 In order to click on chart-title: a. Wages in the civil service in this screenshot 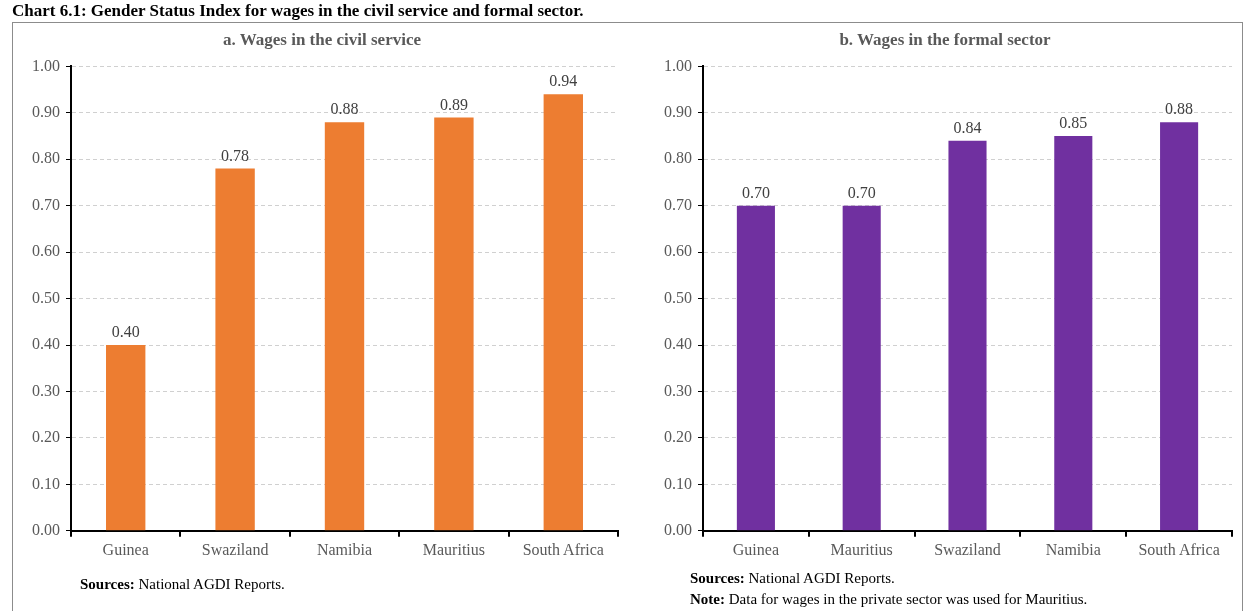, I will do `click(322, 39)`.